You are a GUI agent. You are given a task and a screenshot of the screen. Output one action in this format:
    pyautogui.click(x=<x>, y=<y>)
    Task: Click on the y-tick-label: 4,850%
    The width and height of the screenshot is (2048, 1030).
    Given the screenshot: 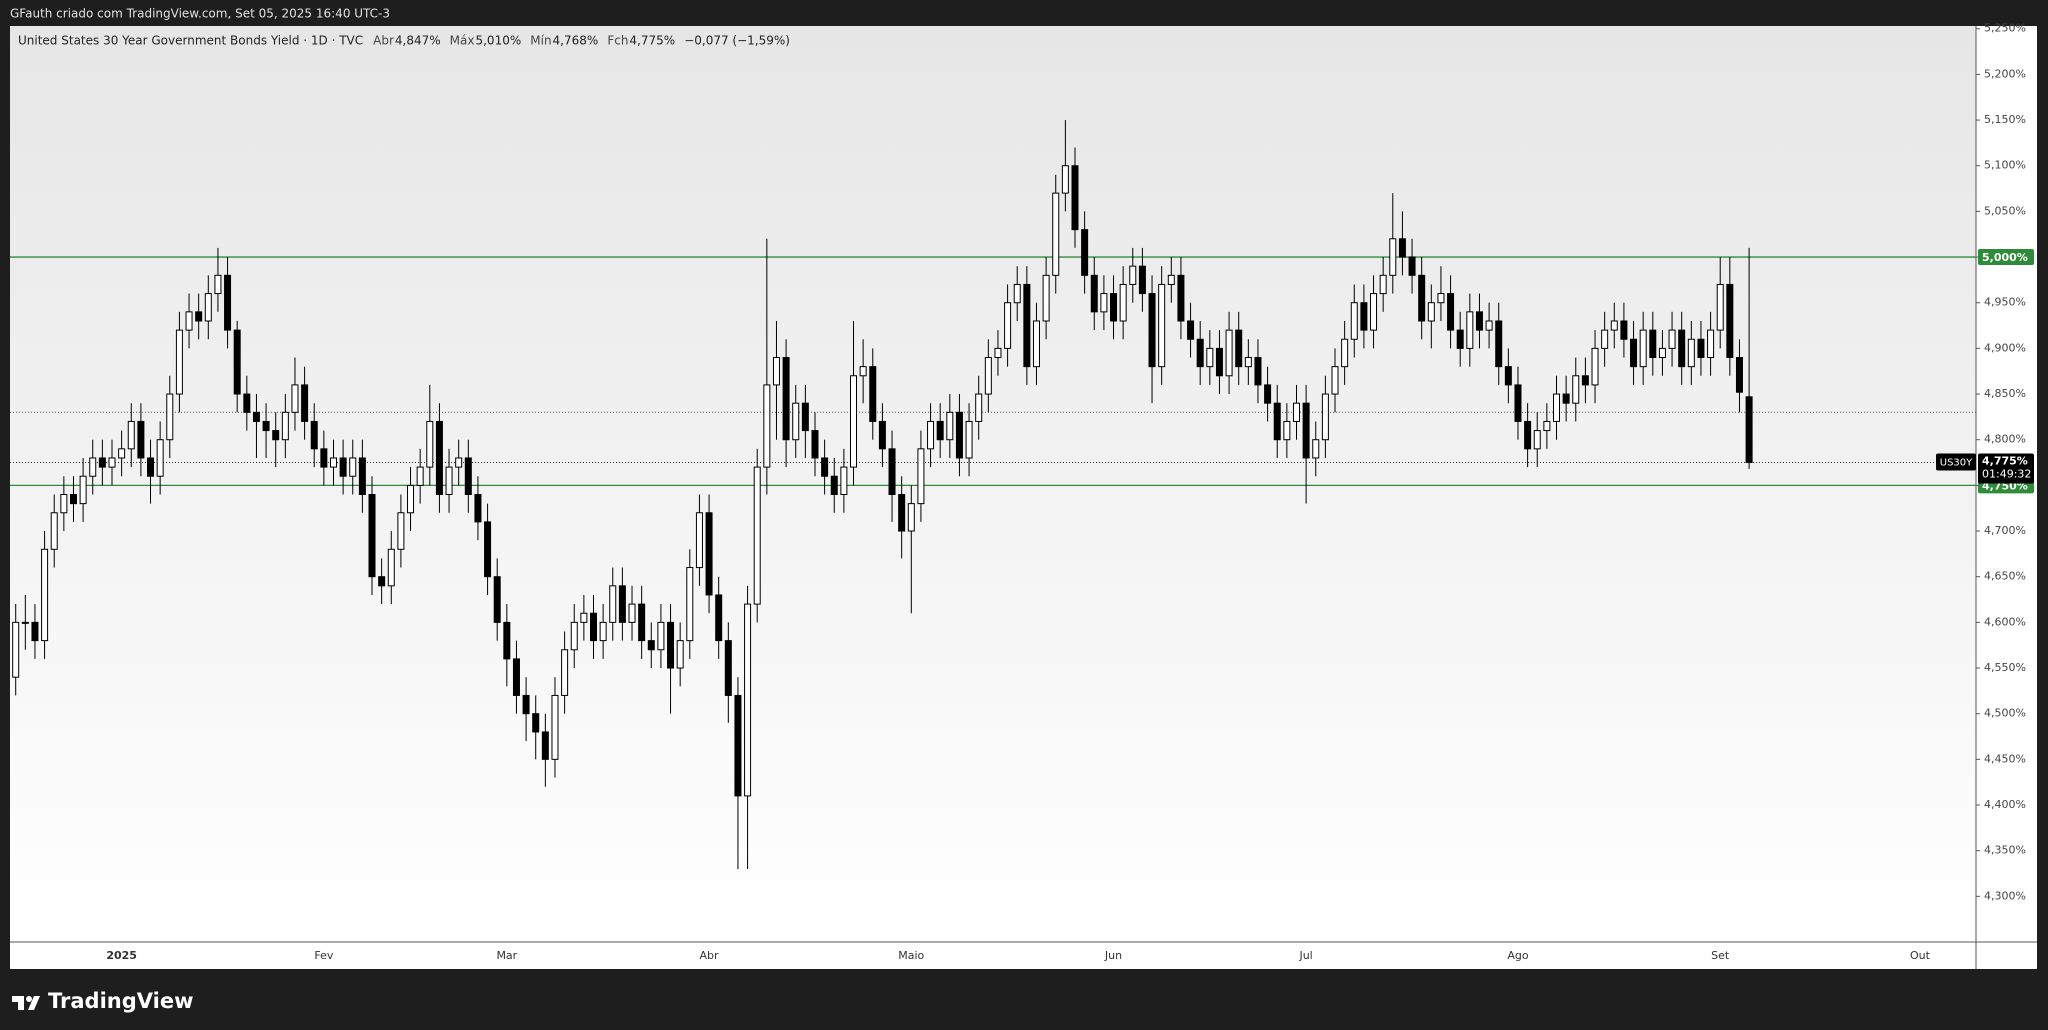 What is the action you would take?
    pyautogui.click(x=2005, y=393)
    